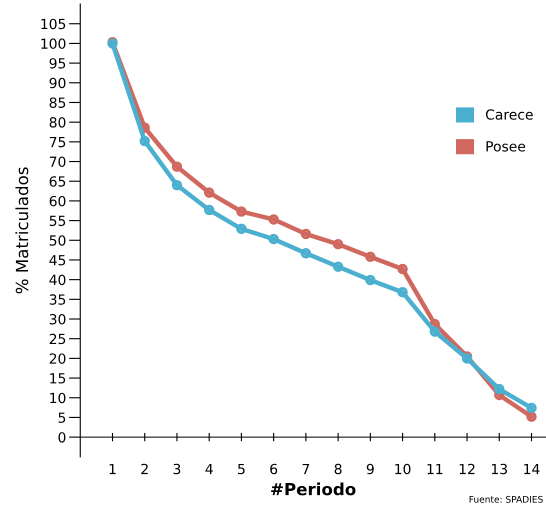 The height and width of the screenshot is (507, 546). Describe the element at coordinates (62, 417) in the screenshot. I see `y-tick-label: 5` at that location.